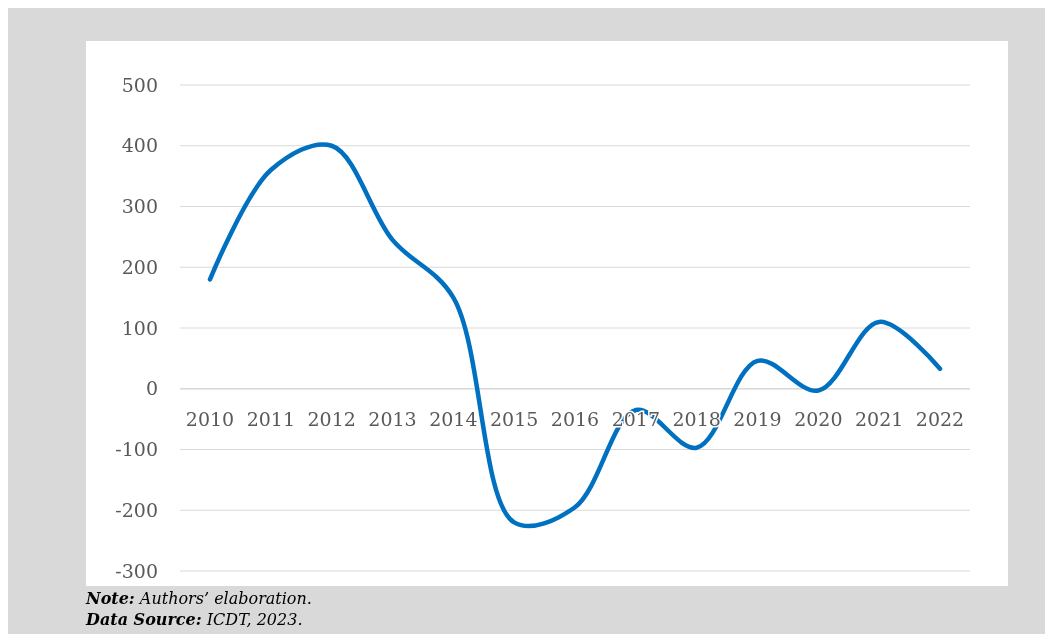 The width and height of the screenshot is (1053, 642). I want to click on x-tick-label: 2016, so click(575, 418).